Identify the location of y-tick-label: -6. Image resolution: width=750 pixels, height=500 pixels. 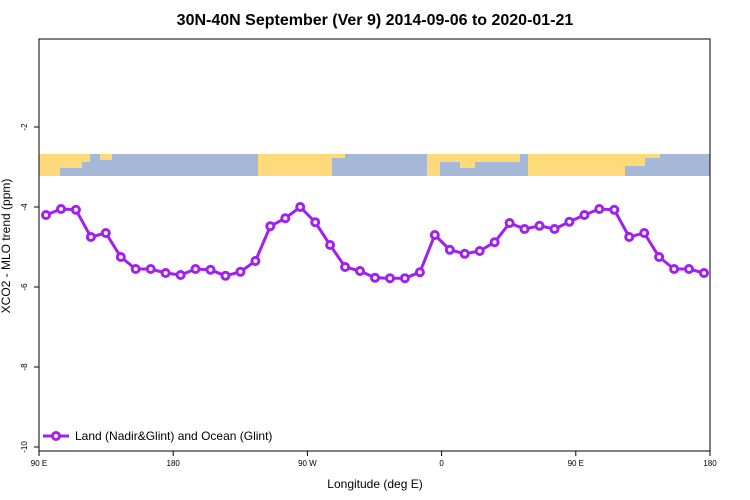
(24, 287).